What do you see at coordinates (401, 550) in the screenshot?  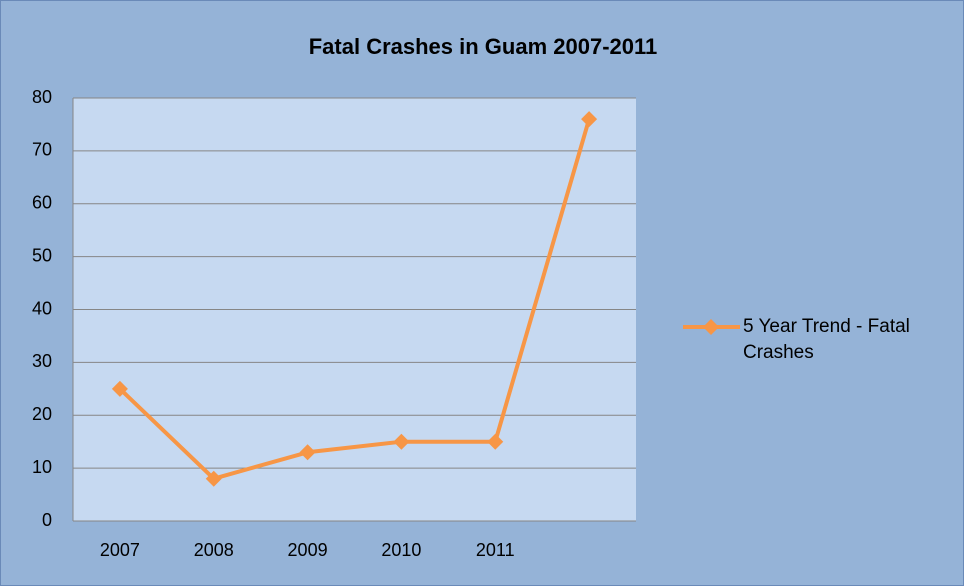 I see `x-tick-label: 2010` at bounding box center [401, 550].